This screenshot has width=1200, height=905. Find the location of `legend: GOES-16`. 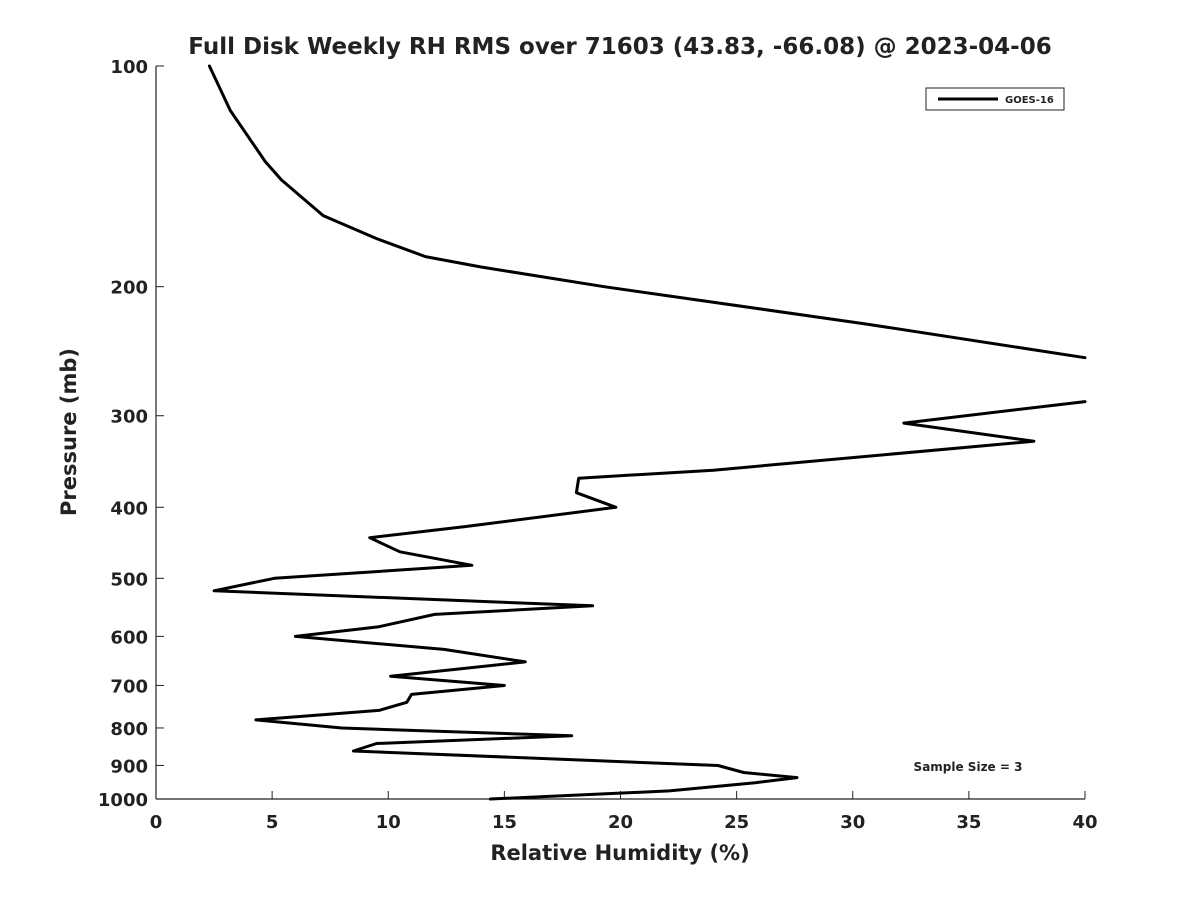

legend: GOES-16 is located at coordinates (995, 99).